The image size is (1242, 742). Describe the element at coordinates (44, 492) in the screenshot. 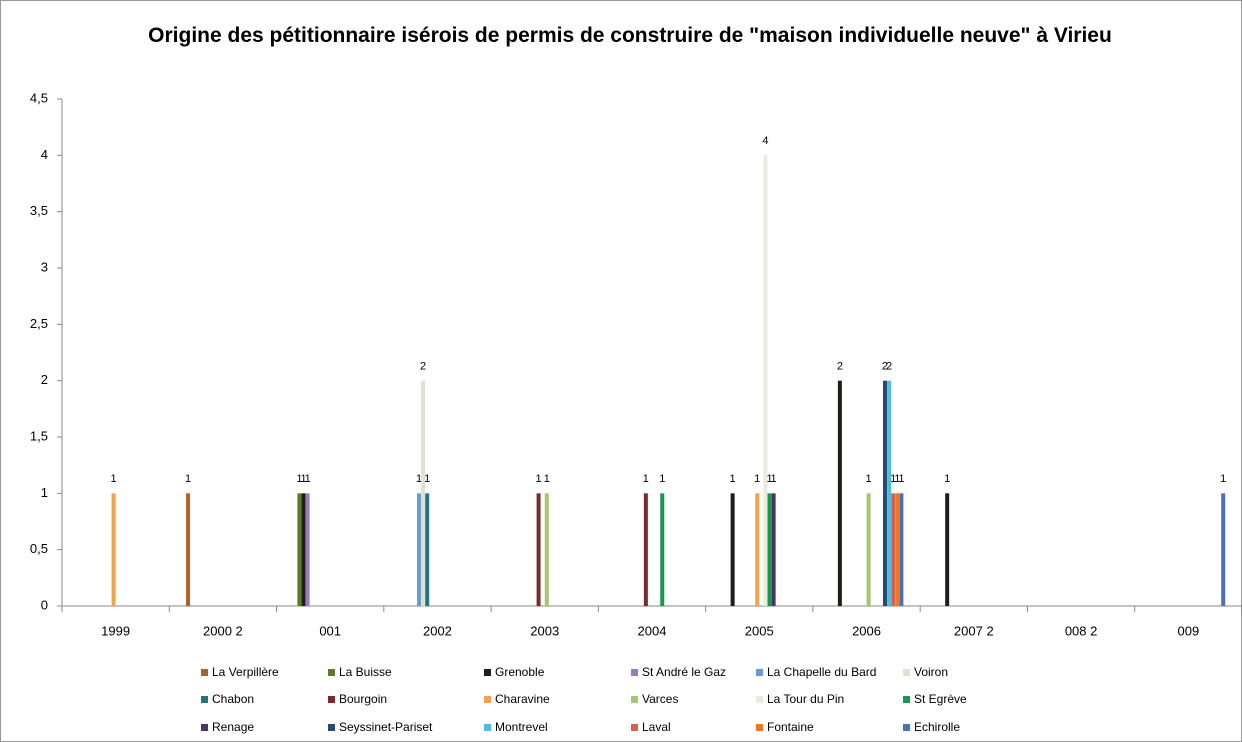

I see `y-tick-label: 1` at that location.